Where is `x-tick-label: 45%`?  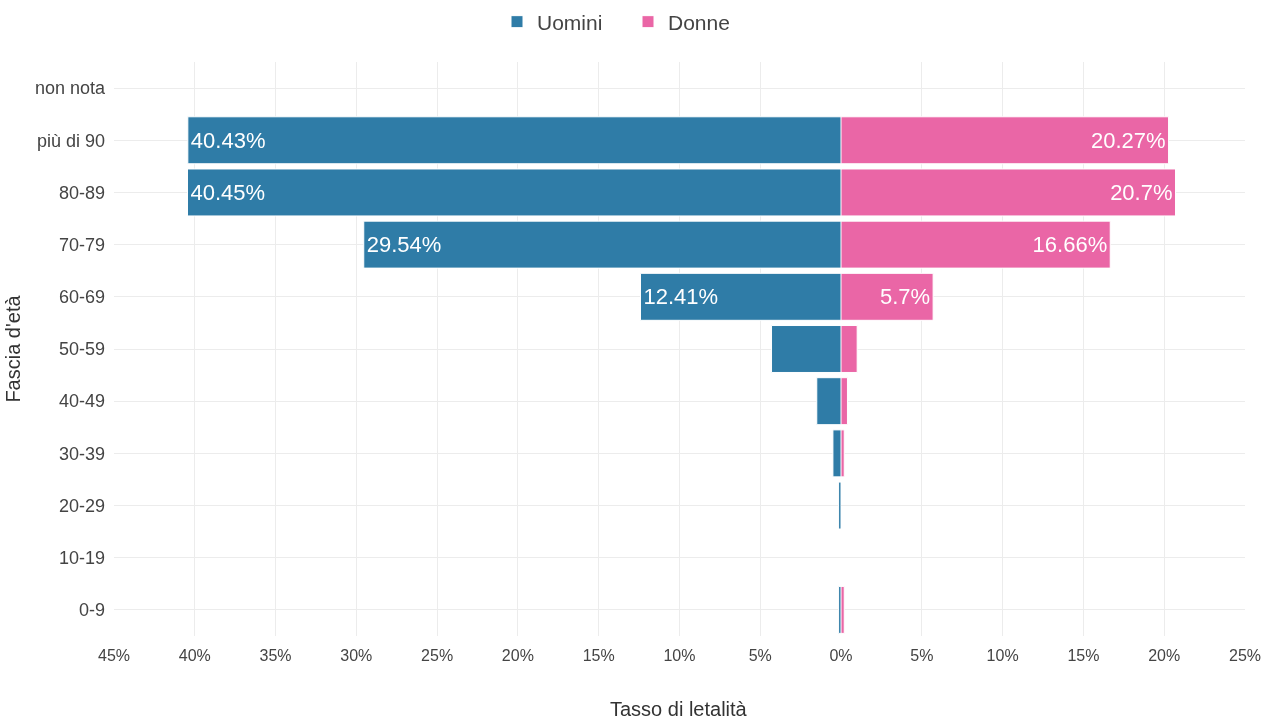
x-tick-label: 45% is located at coordinates (114, 655).